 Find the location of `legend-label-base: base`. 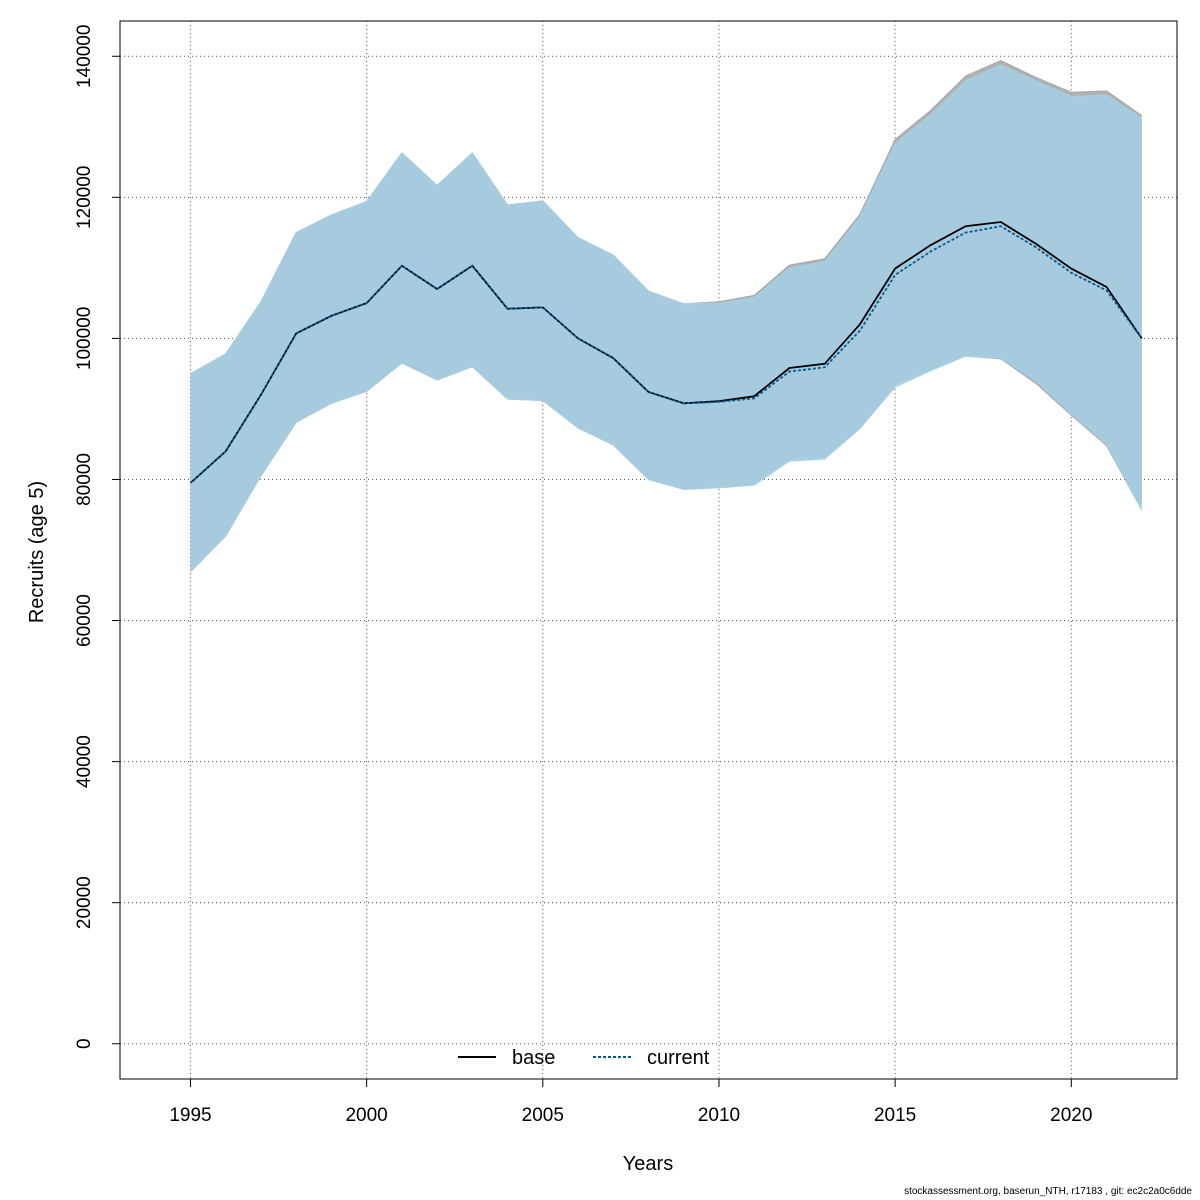

legend-label-base: base is located at coordinates (533, 1058).